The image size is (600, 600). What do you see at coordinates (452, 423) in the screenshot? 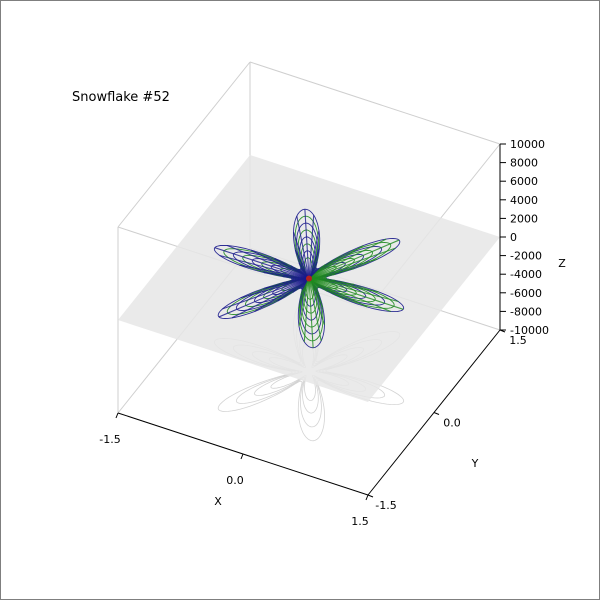
I see `y-tick-label: 0.0` at bounding box center [452, 423].